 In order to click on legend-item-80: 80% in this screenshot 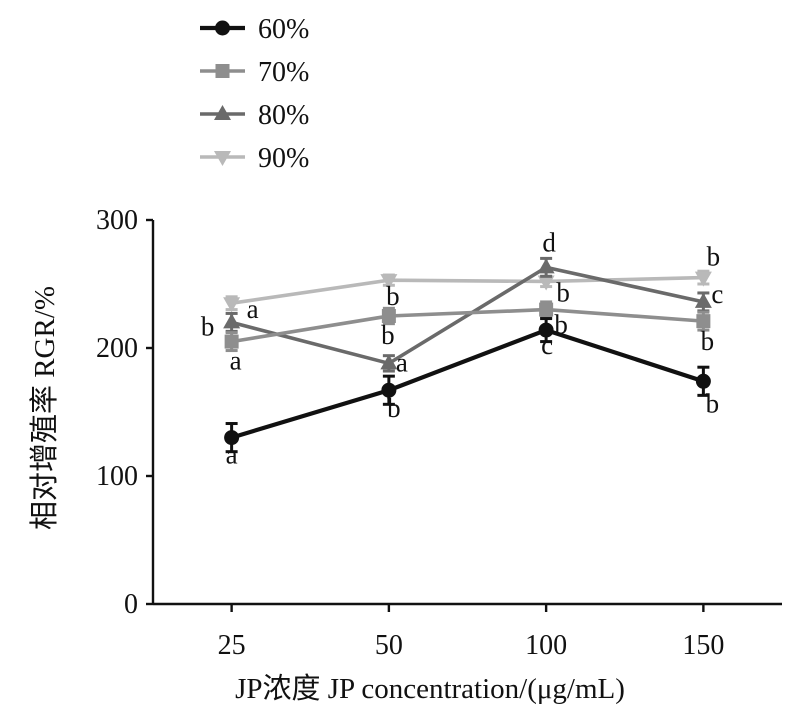, I will do `click(254, 115)`.